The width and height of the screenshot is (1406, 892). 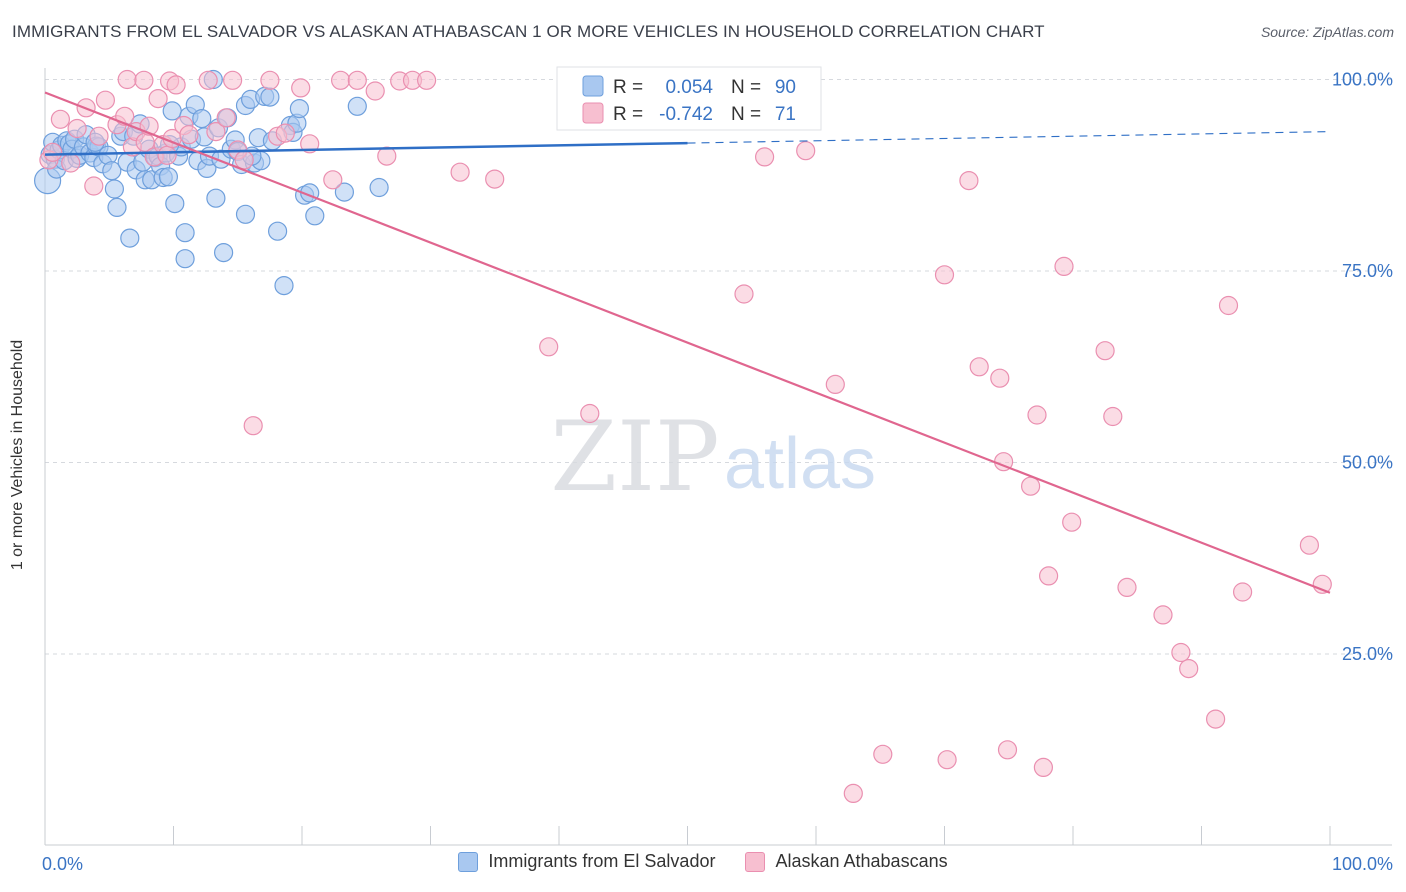 I want to click on trendline-el-salvador, so click(x=366, y=148).